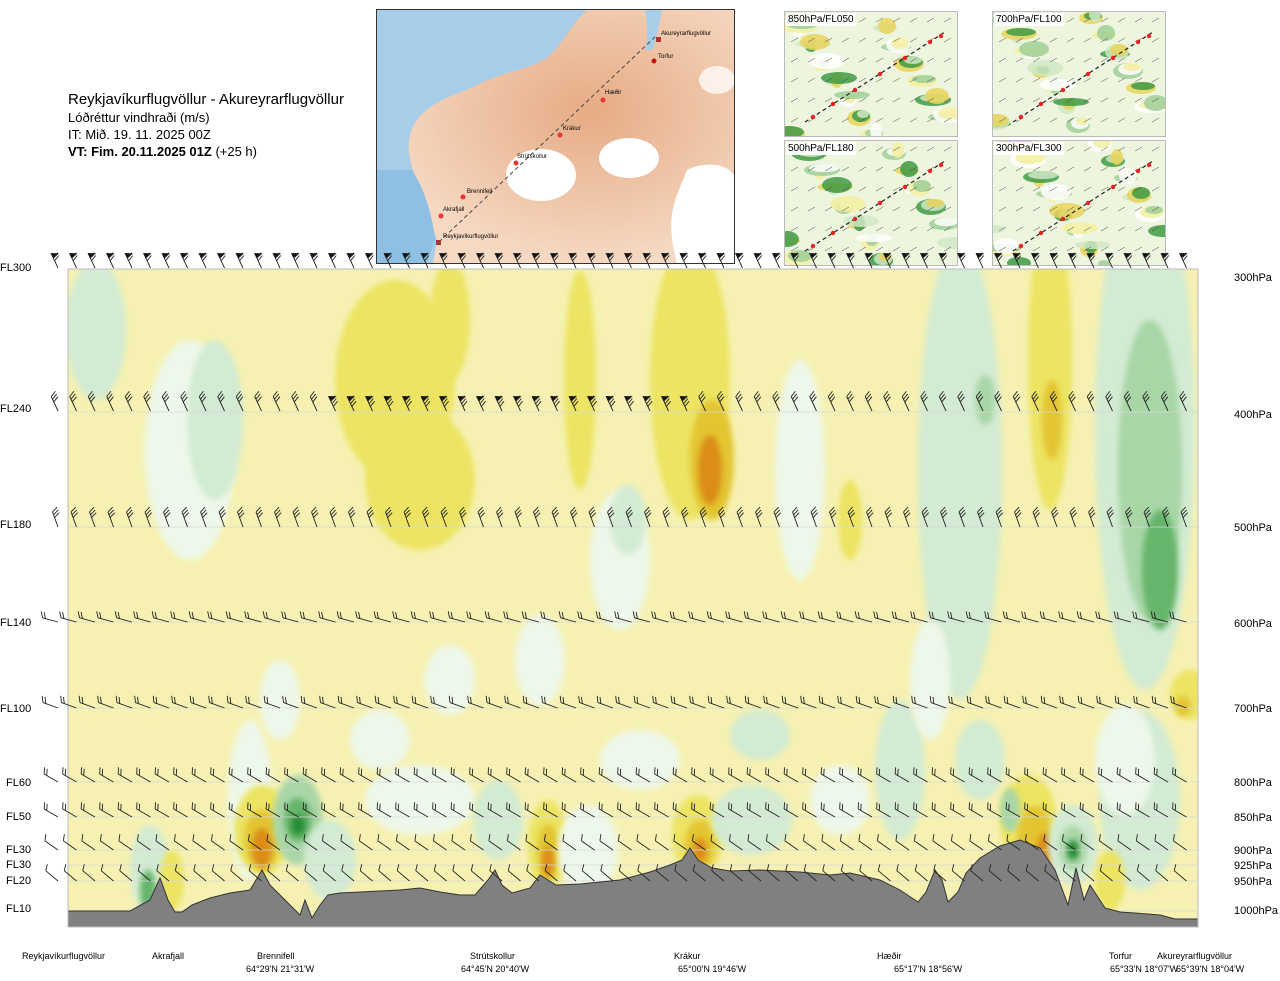  Describe the element at coordinates (495, 969) in the screenshot. I see `location-coord: 64°45'N 20°40'W` at that location.